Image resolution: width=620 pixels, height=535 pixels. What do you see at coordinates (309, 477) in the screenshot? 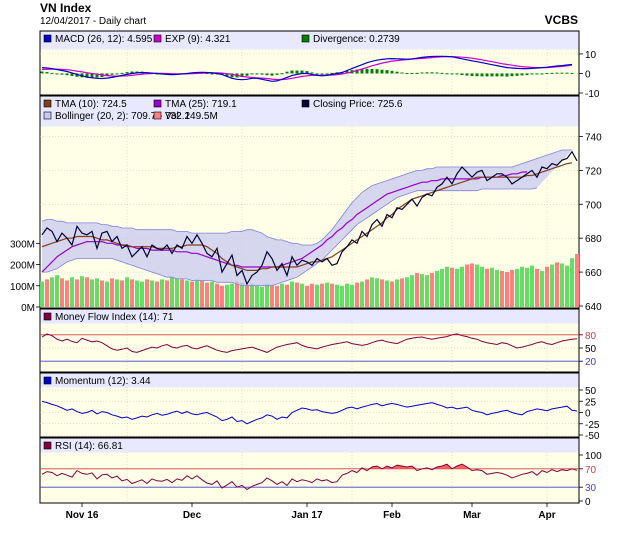
I see `rsi-panel-line` at bounding box center [309, 477].